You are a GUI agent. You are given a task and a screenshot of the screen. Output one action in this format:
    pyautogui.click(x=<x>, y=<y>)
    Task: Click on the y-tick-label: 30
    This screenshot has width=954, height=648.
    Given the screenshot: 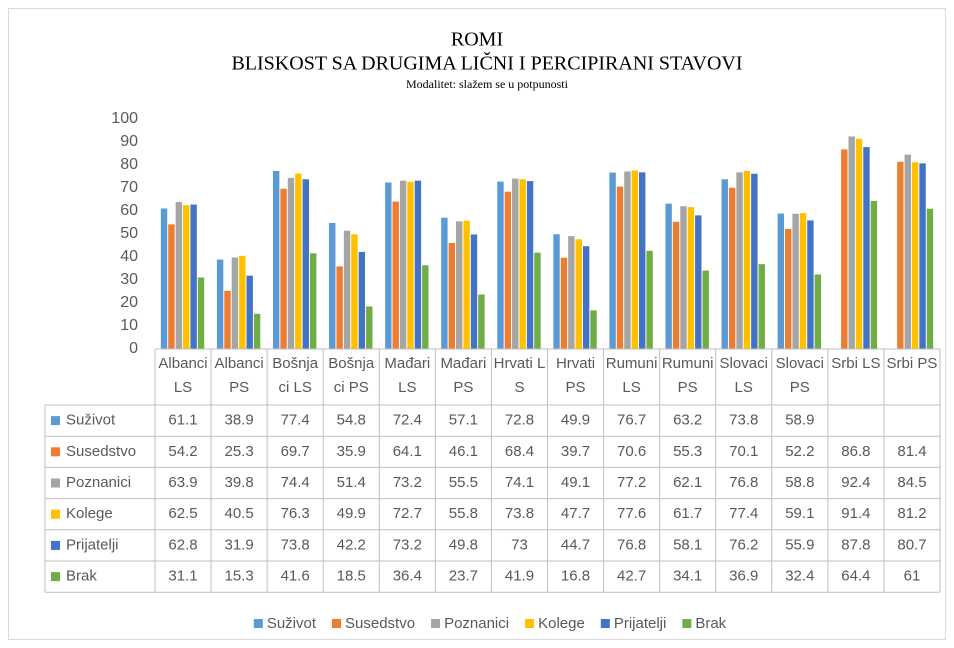 What is the action you would take?
    pyautogui.click(x=129, y=279)
    